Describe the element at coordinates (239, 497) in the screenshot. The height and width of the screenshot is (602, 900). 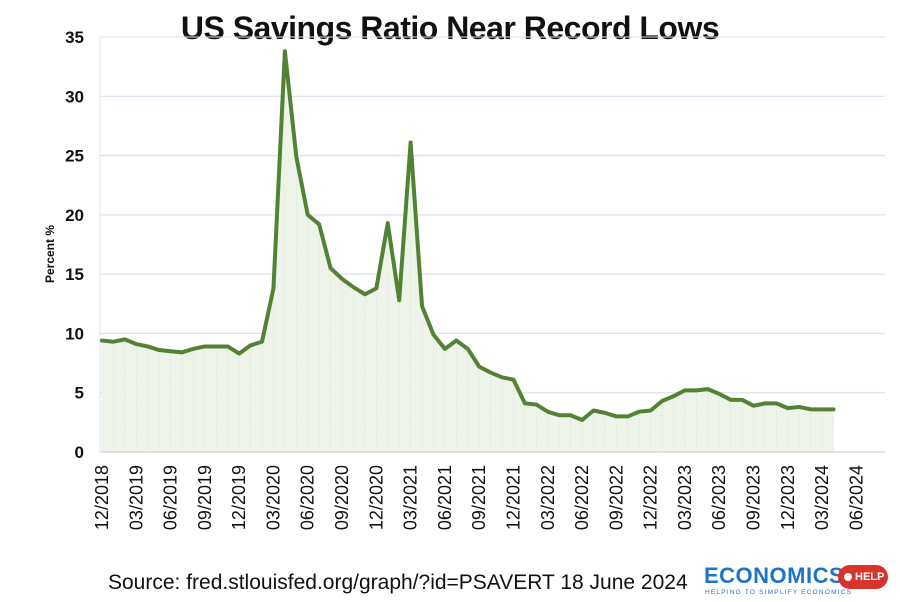
I see `x-tick-label: 12/2019` at that location.